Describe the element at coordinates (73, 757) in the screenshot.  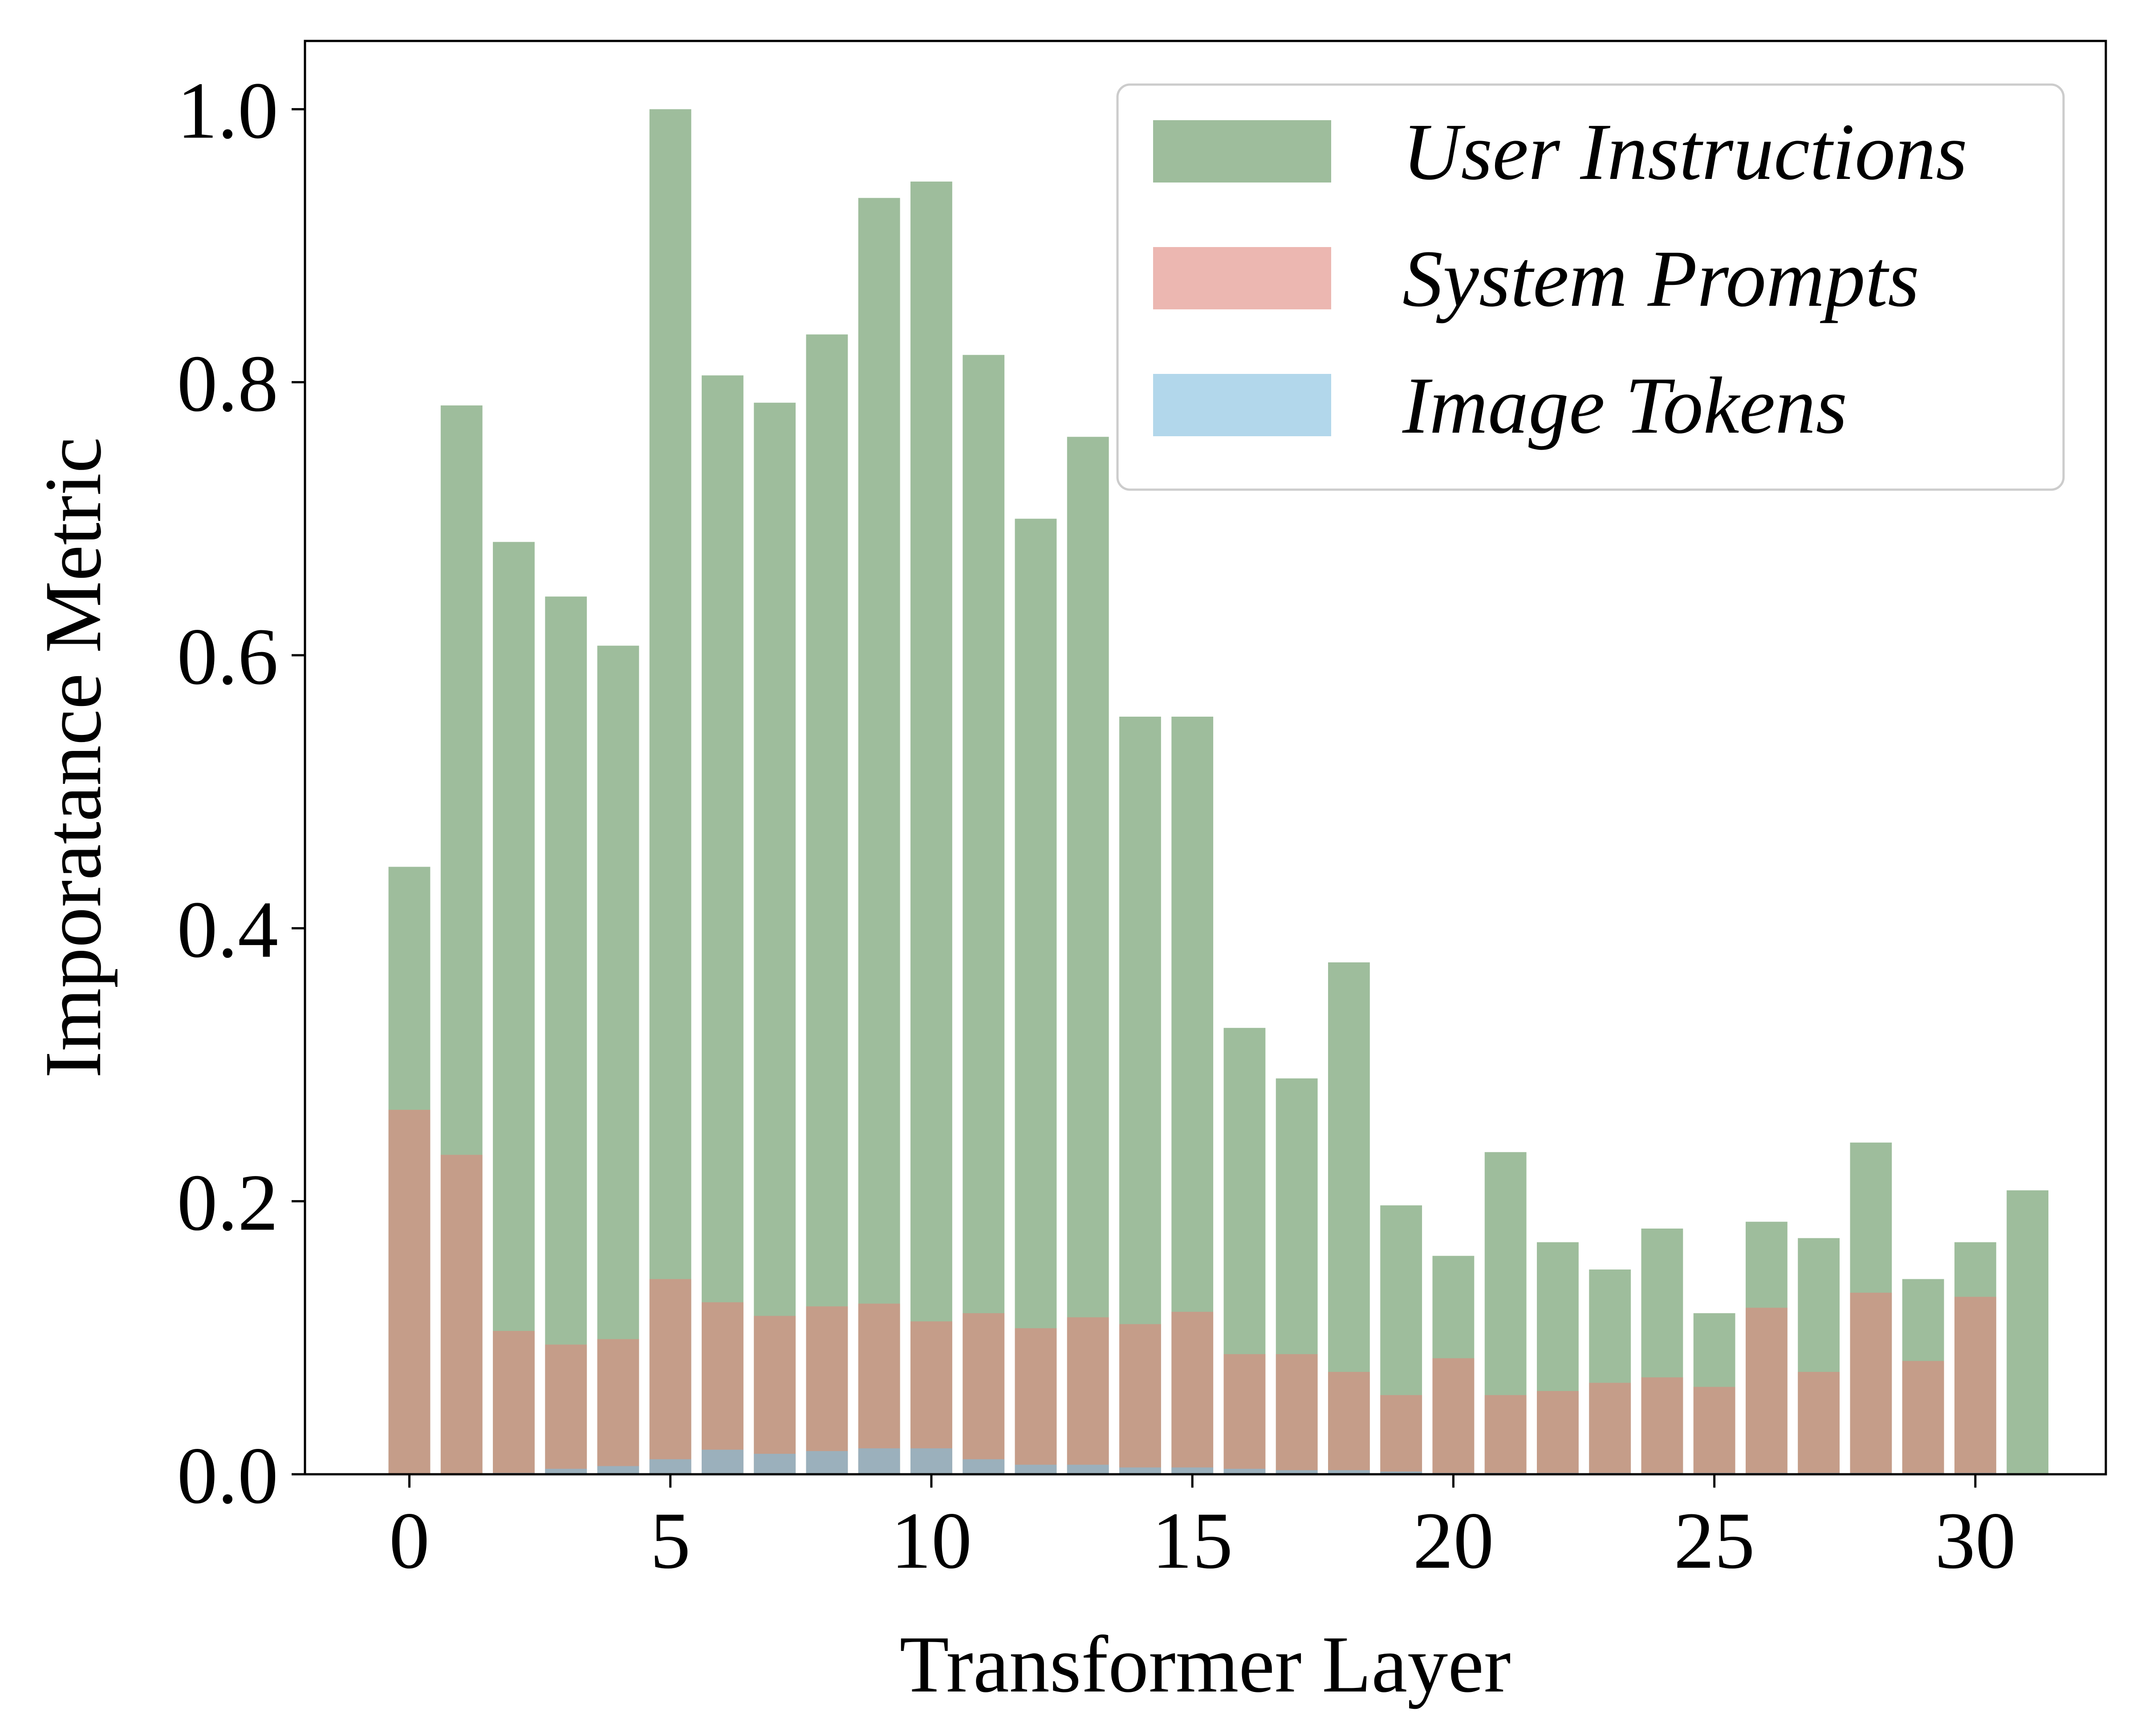
I see `y-axis-label: Imporatance Metric` at that location.